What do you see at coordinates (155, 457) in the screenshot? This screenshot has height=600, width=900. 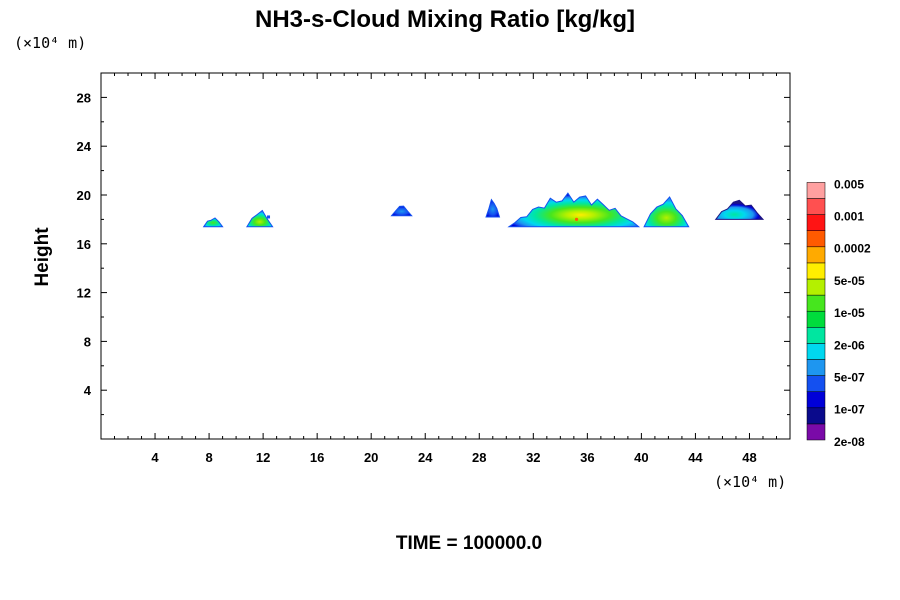 I see `x-tick-label: 4` at bounding box center [155, 457].